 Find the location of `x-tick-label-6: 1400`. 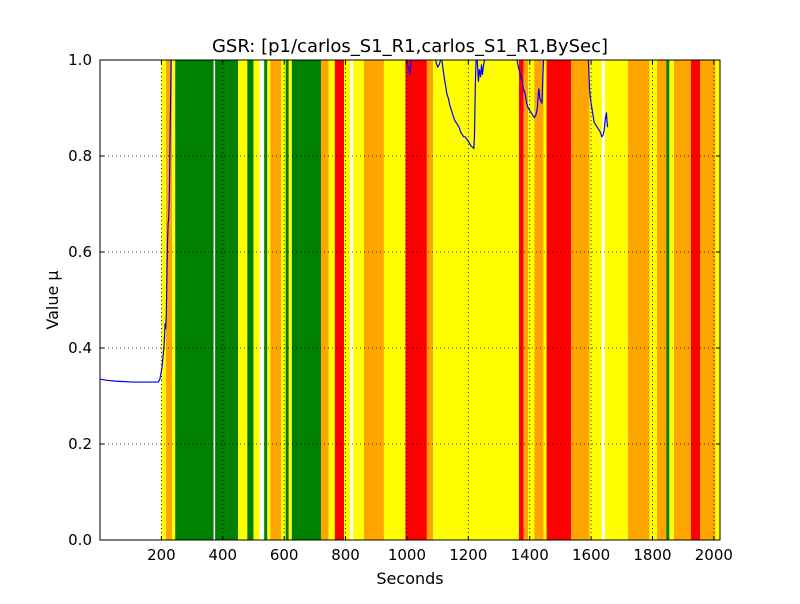

x-tick-label-6: 1400 is located at coordinates (530, 555).